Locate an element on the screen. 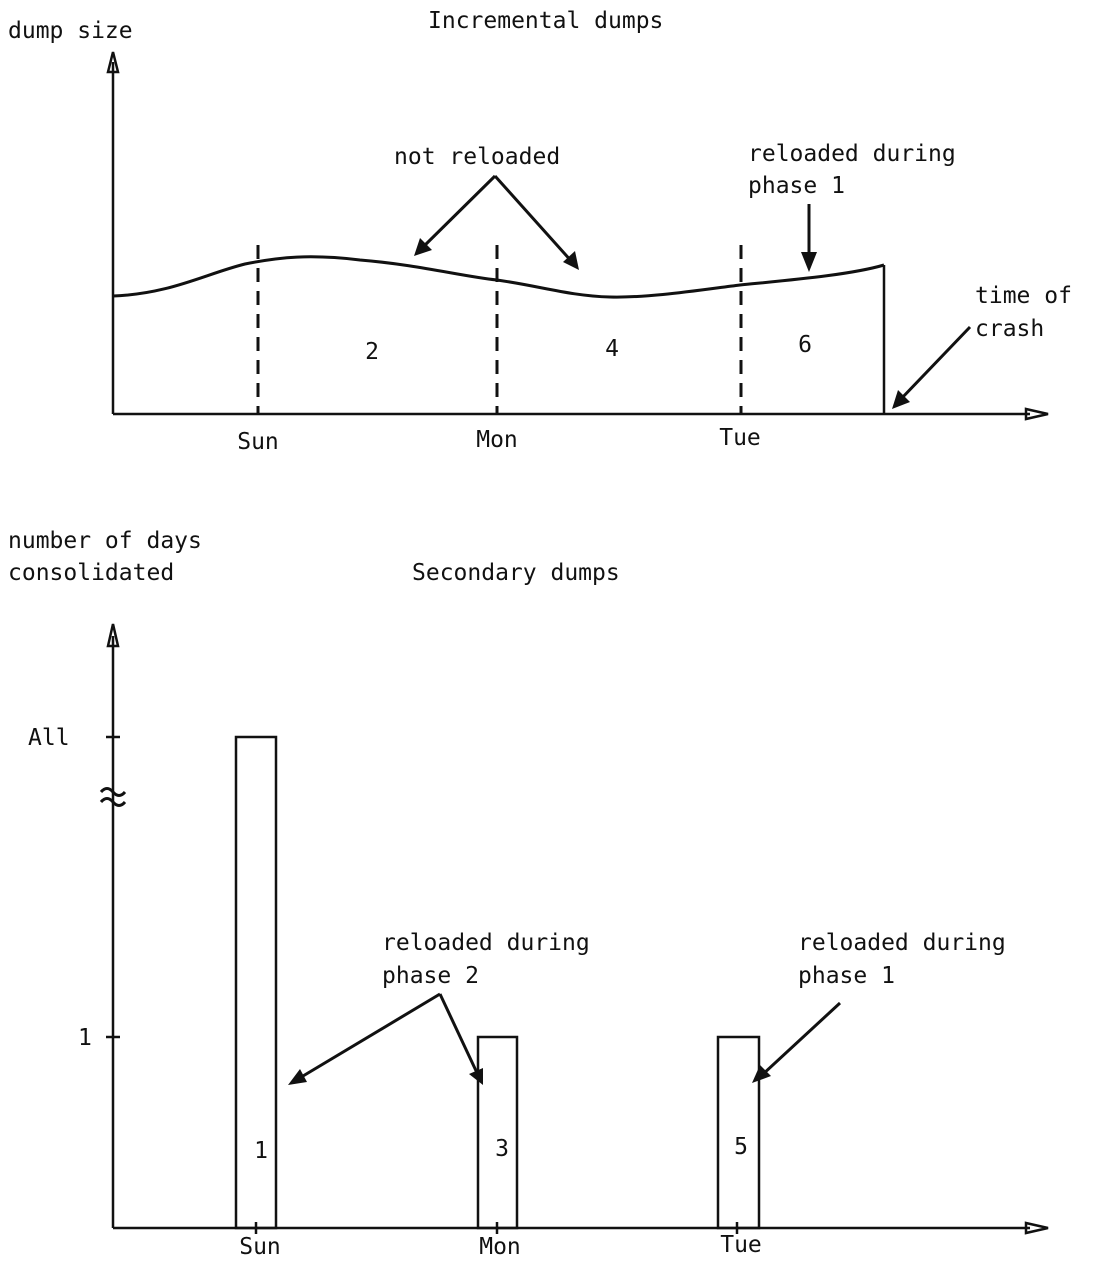  bottom-y-axis-arrowhead is located at coordinates (113, 635).